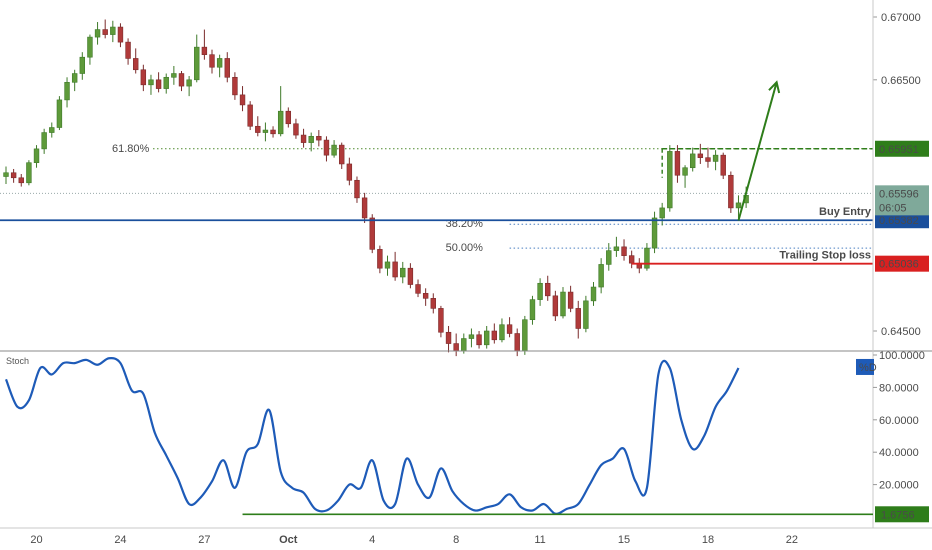 This screenshot has height=550, width=932. Describe the element at coordinates (893, 208) in the screenshot. I see `countdown-label: 06:05` at that location.